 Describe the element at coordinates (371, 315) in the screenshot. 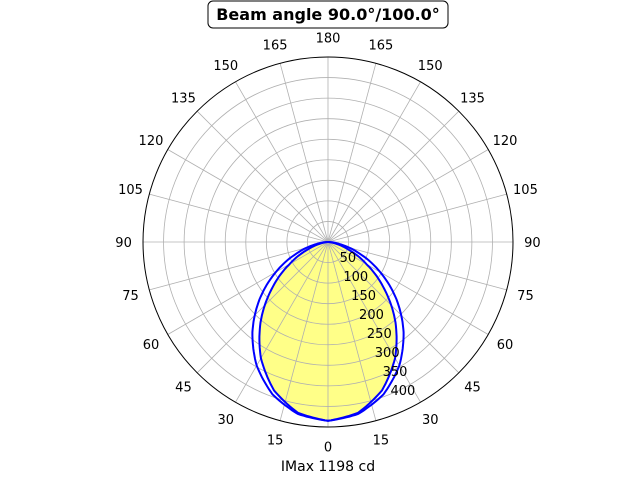

I see `radial-tick-label: 200` at that location.